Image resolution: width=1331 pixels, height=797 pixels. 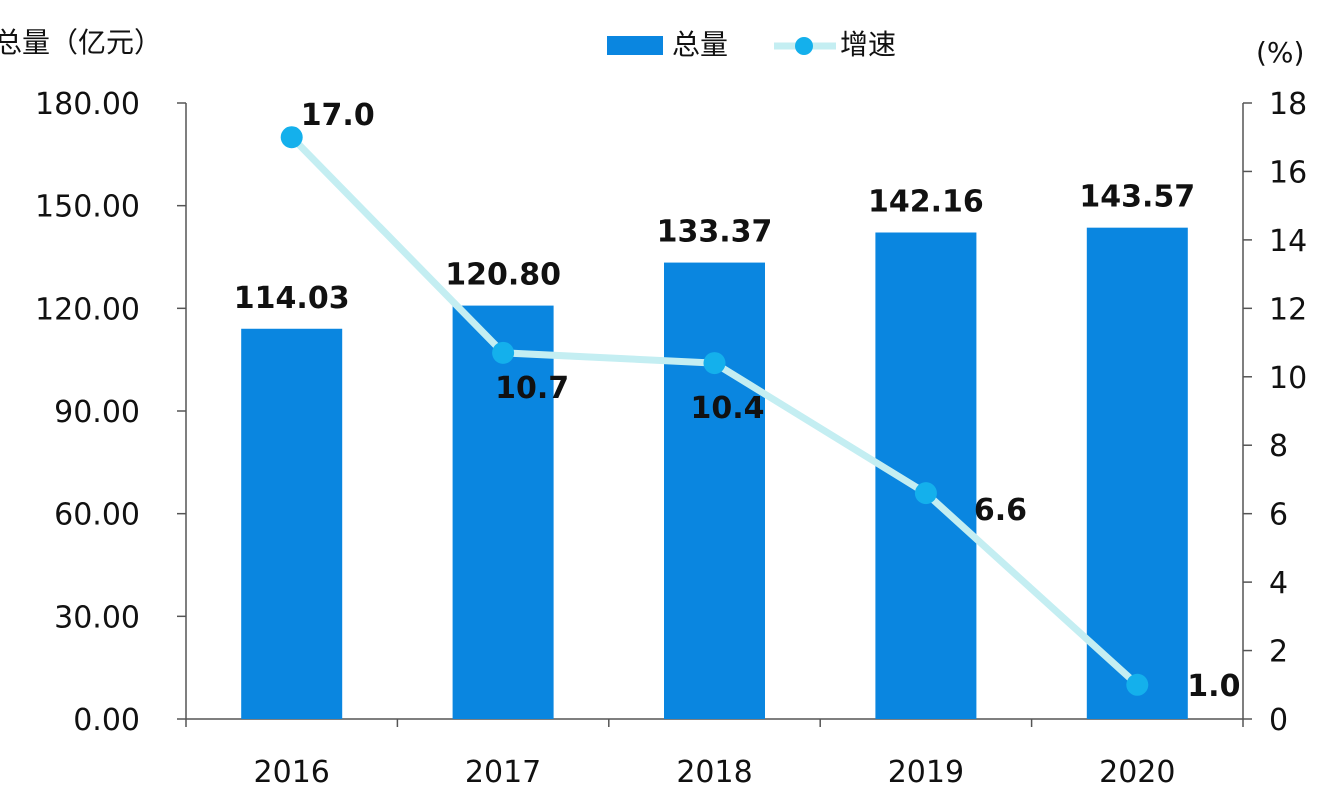 I want to click on growth-value-label: 1.0, so click(x=1213, y=686).